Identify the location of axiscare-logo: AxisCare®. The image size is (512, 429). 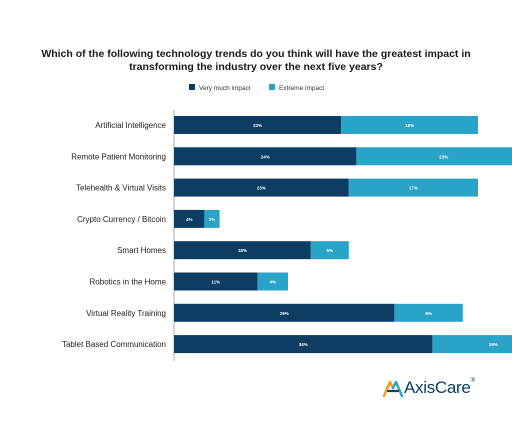
(428, 388).